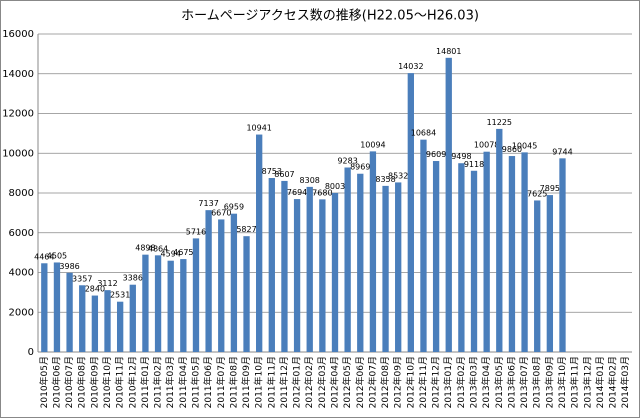  What do you see at coordinates (423, 382) in the screenshot?
I see `x-tick-label: 2012年11月` at bounding box center [423, 382].